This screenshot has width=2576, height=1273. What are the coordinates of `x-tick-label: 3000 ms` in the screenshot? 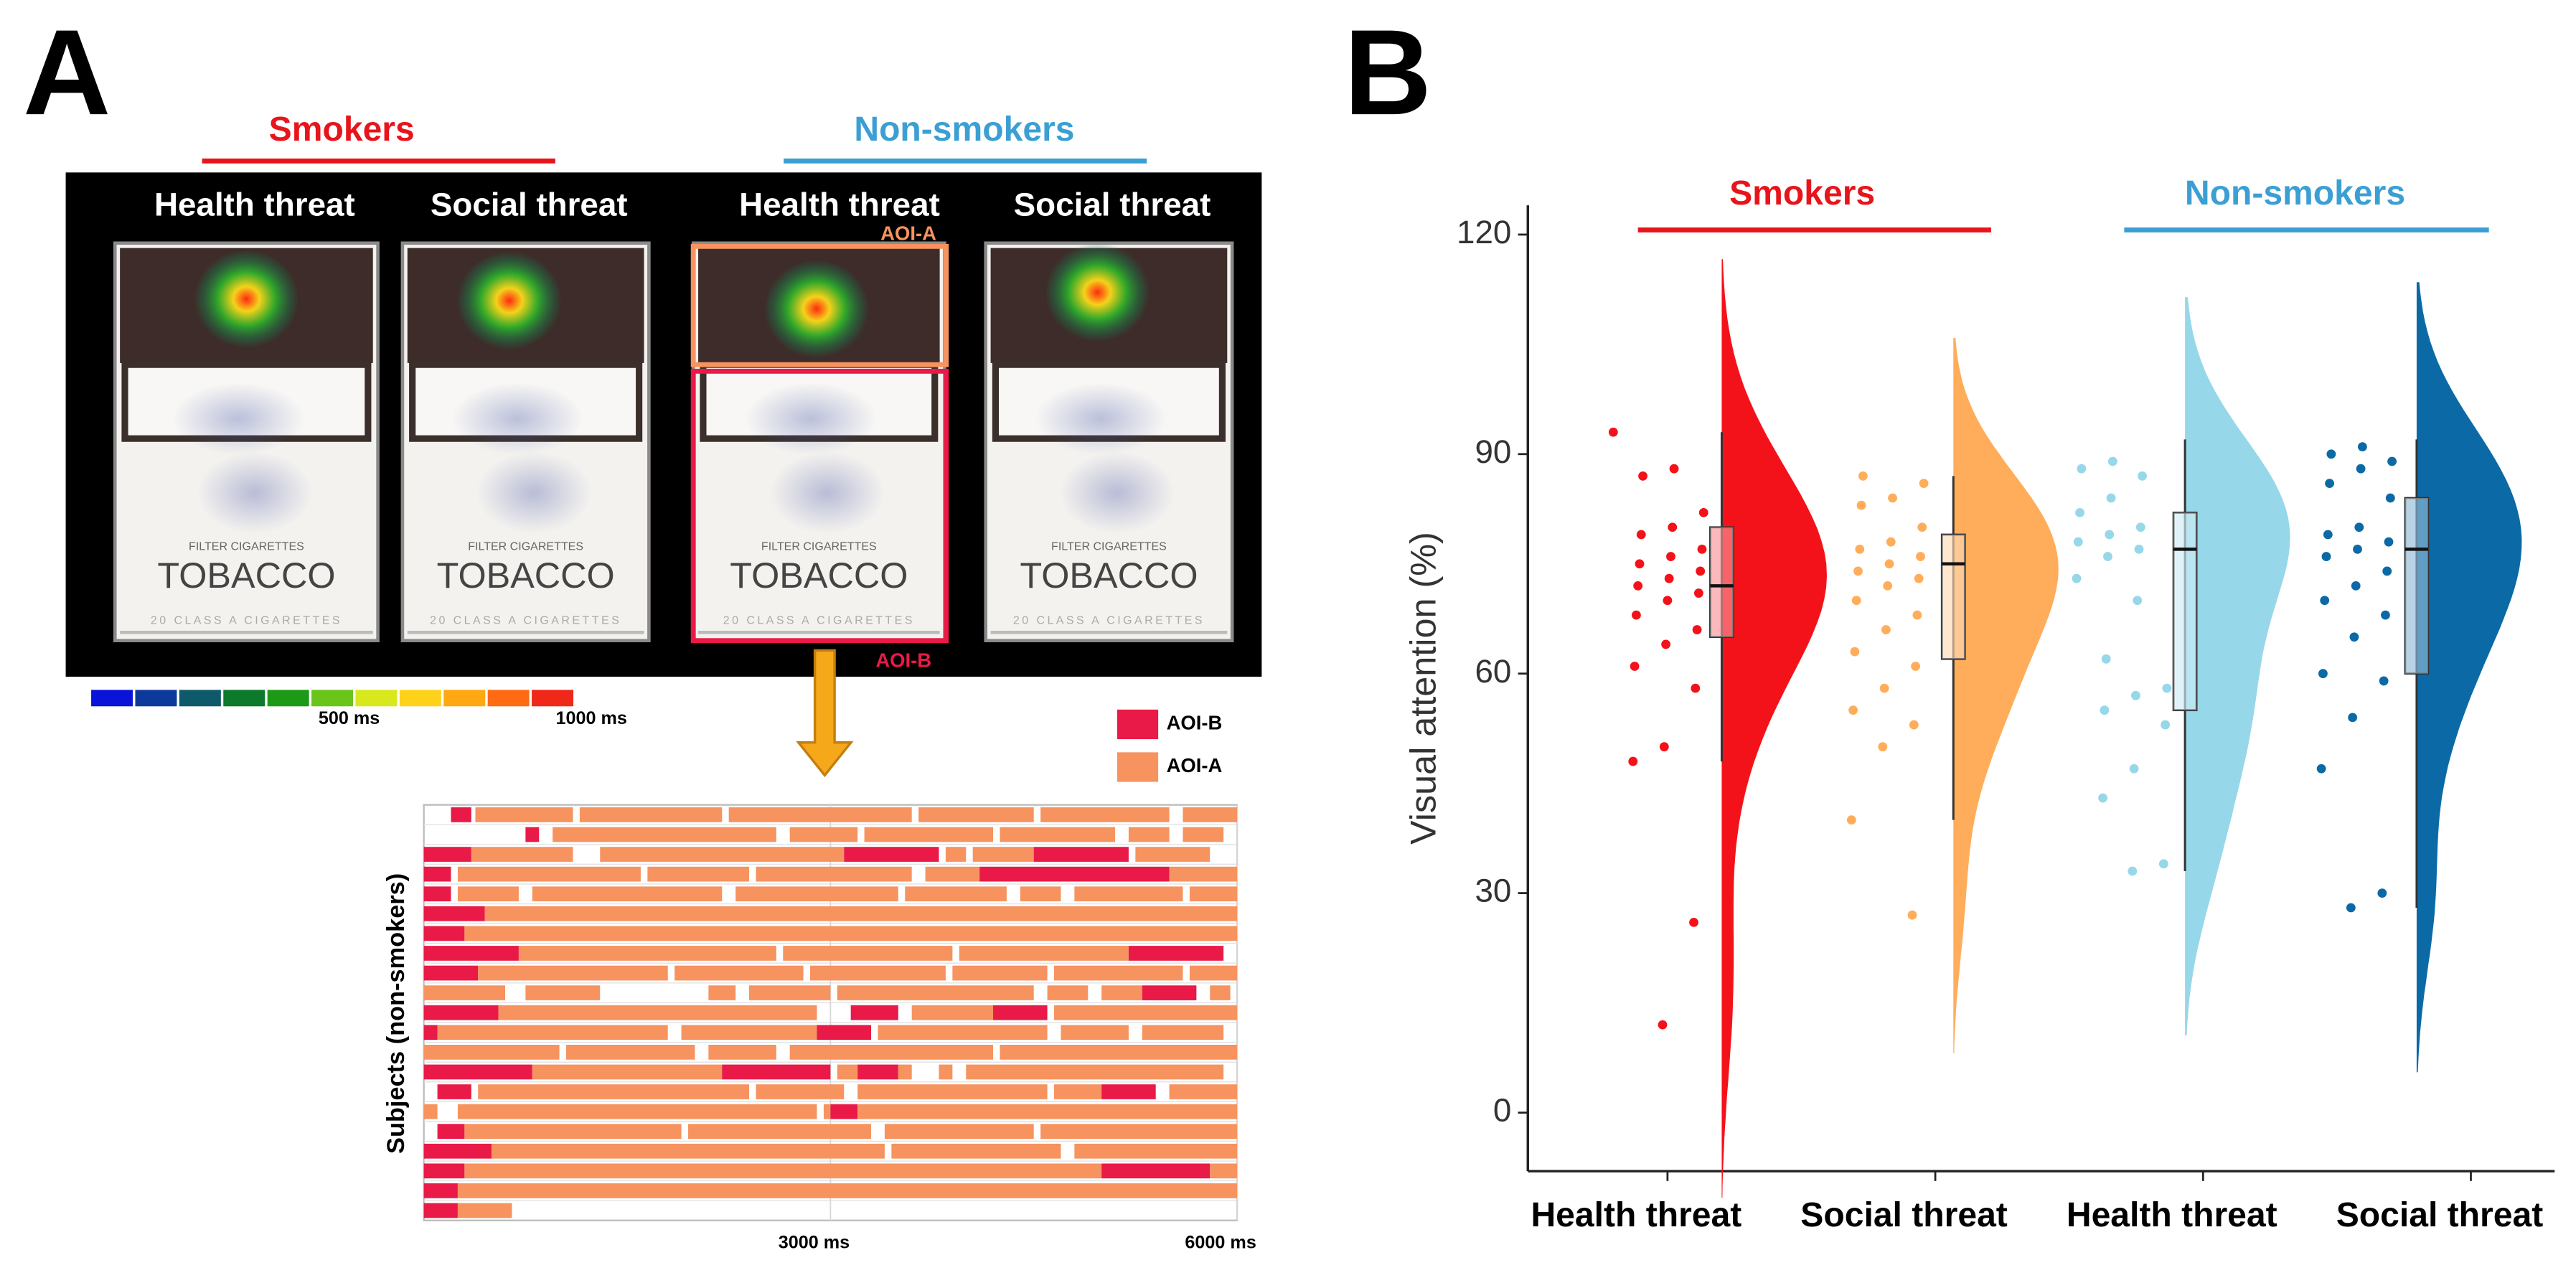 It's located at (814, 1242).